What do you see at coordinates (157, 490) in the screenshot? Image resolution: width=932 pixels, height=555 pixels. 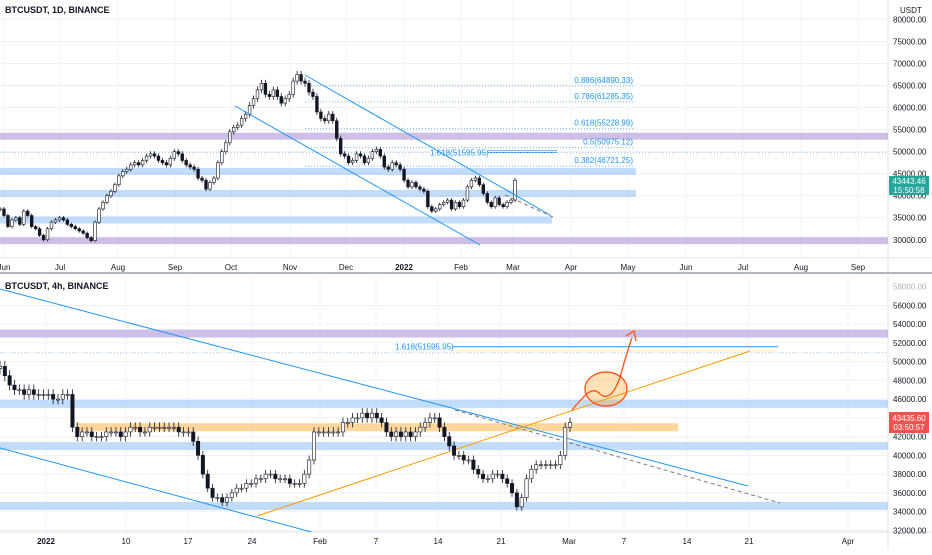 I see `lower-channel-line` at bounding box center [157, 490].